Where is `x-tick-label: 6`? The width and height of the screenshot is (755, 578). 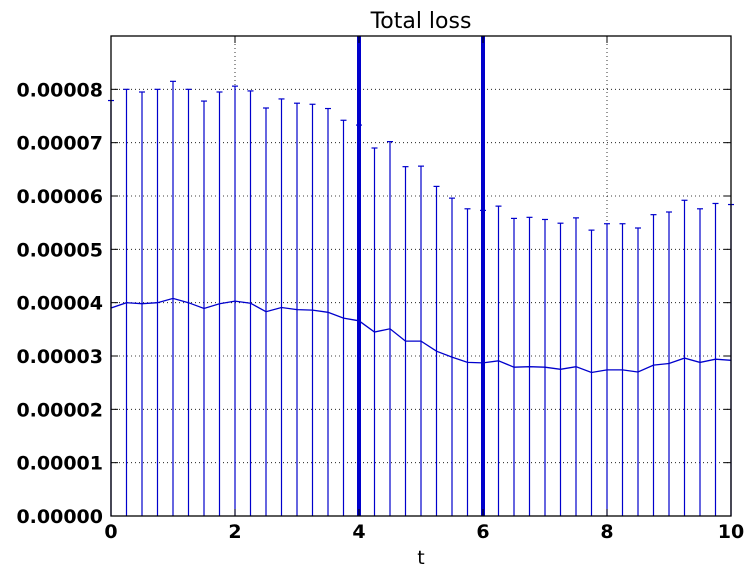 x-tick-label: 6 is located at coordinates (482, 532).